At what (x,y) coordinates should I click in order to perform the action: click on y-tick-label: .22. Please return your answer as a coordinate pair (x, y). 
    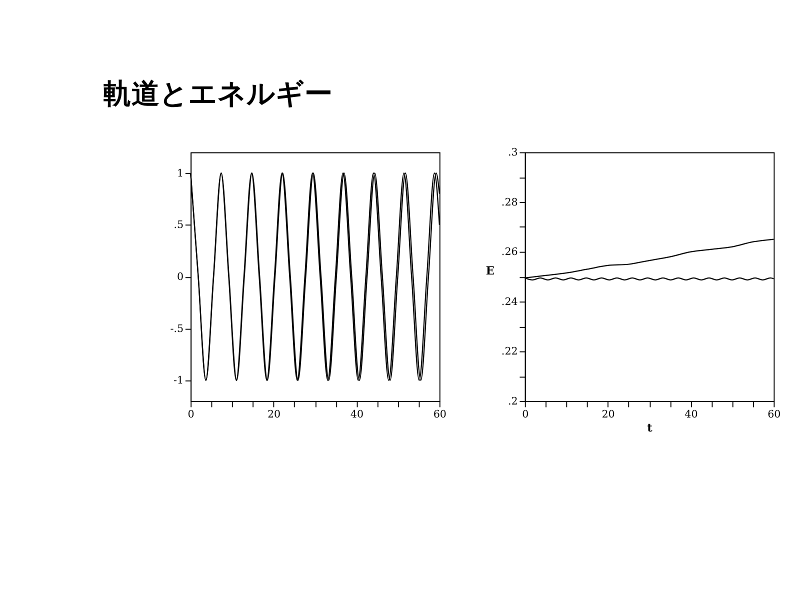
    Looking at the image, I should click on (509, 352).